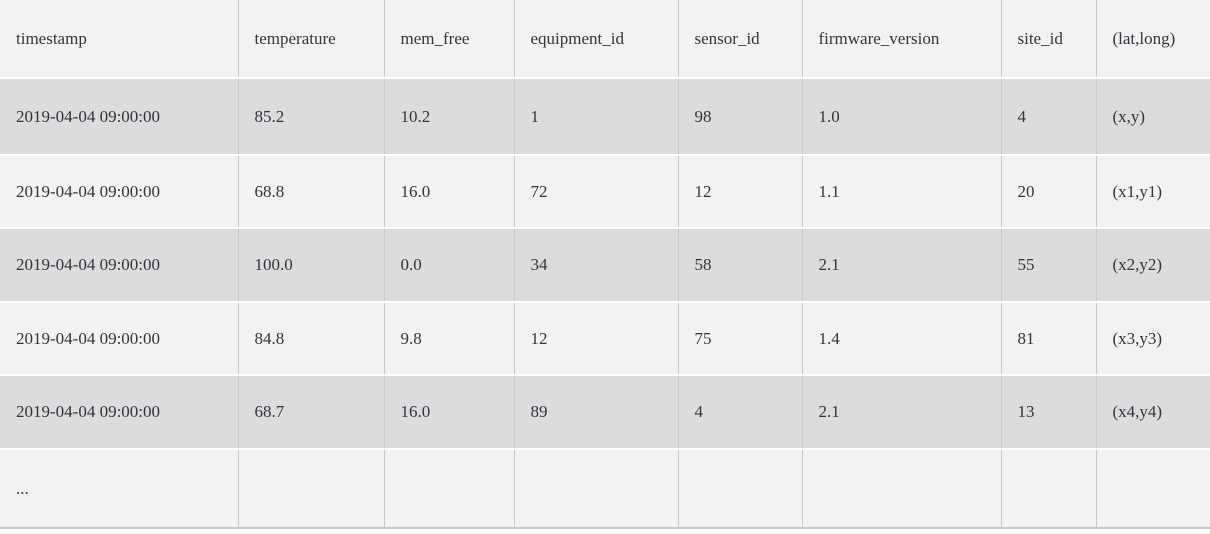 The height and width of the screenshot is (534, 1210). What do you see at coordinates (448, 264) in the screenshot?
I see `cell-mem-free: 0.0` at bounding box center [448, 264].